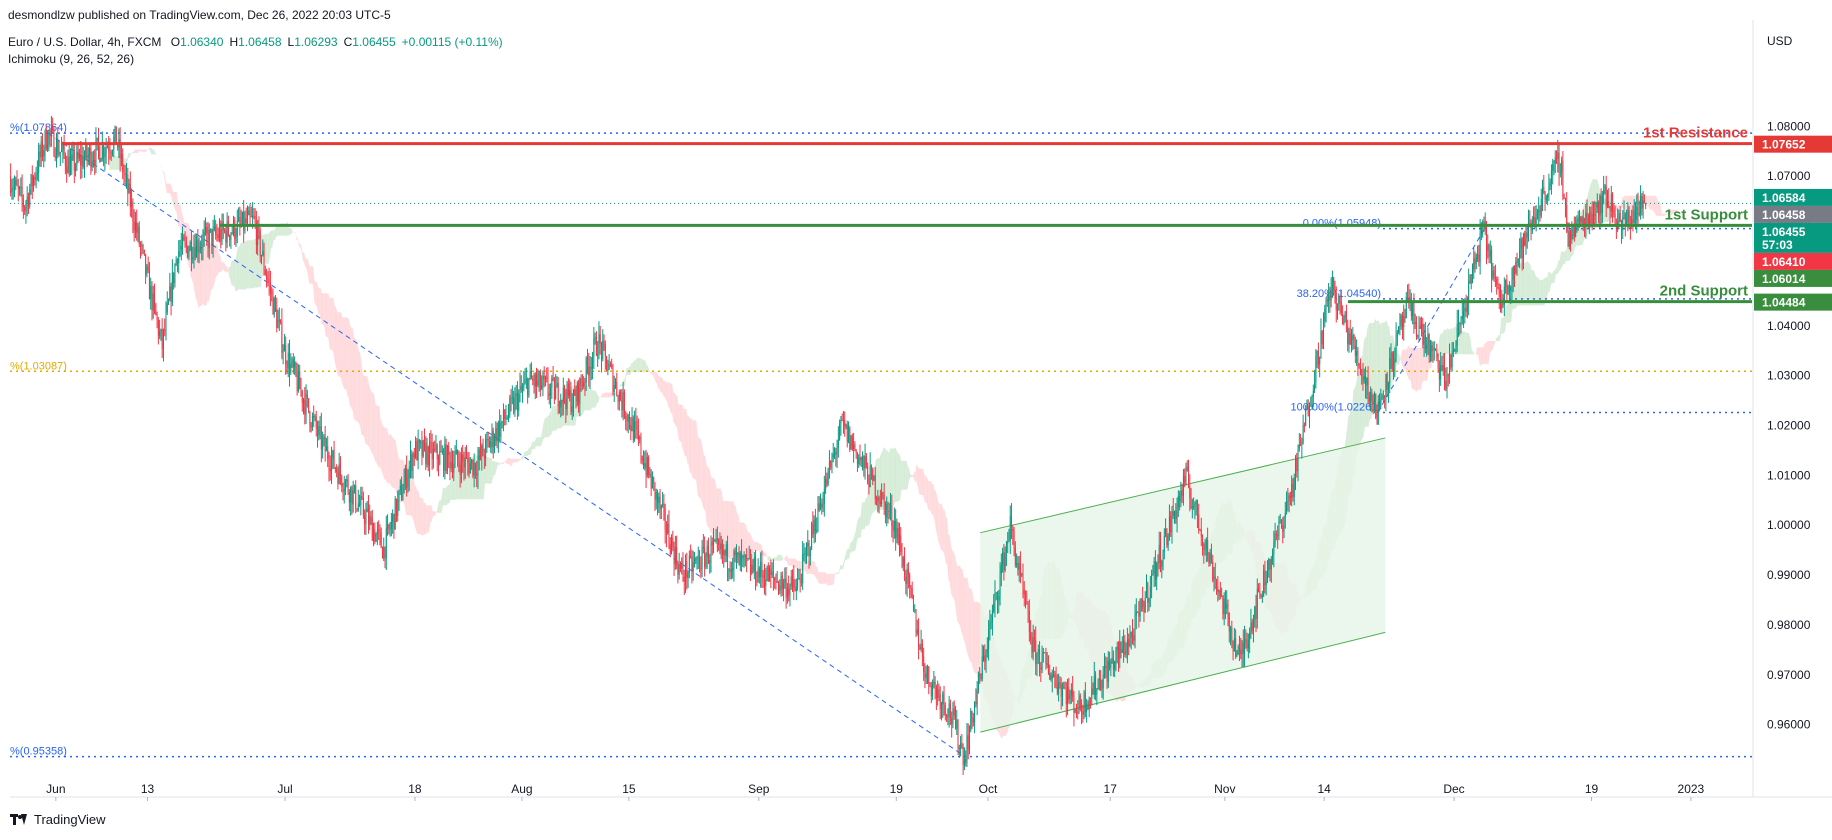  I want to click on ohlc-value: +0.00115 (+0.11%), so click(452, 42).